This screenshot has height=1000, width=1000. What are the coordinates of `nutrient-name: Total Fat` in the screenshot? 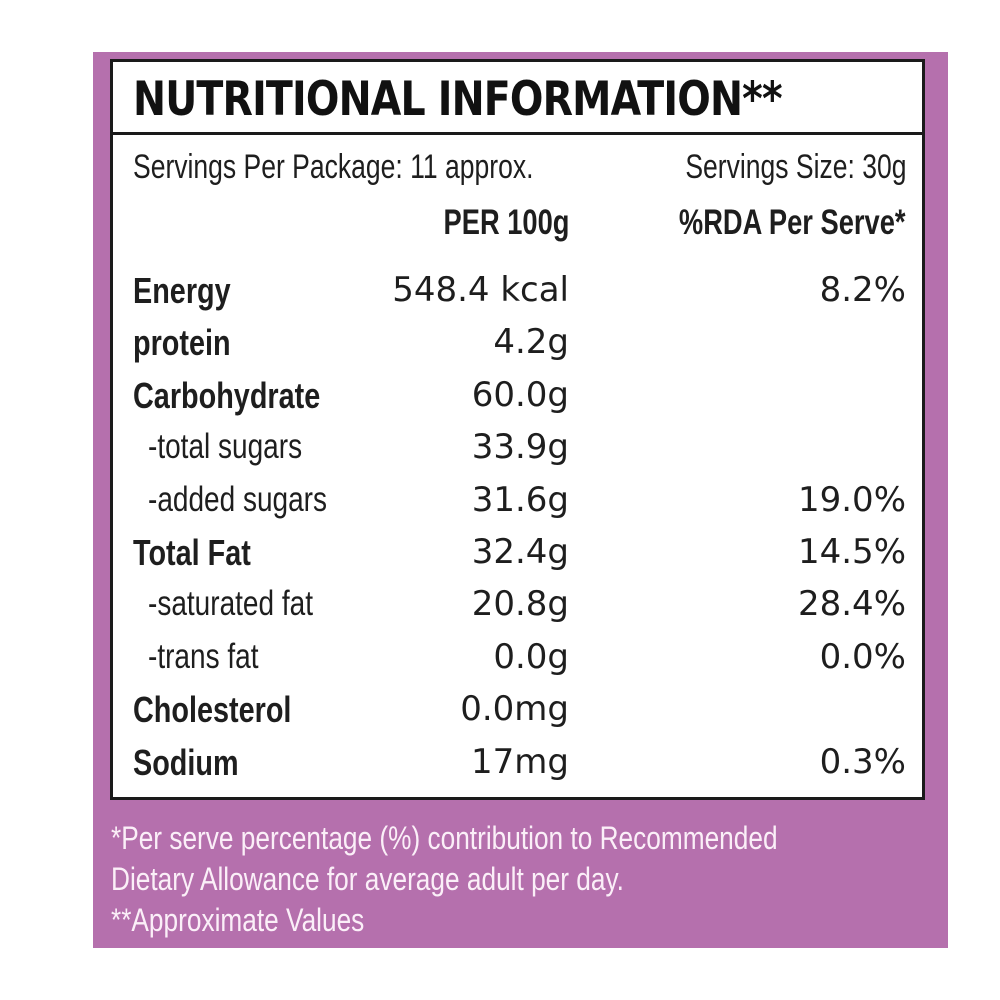 It's located at (192, 552).